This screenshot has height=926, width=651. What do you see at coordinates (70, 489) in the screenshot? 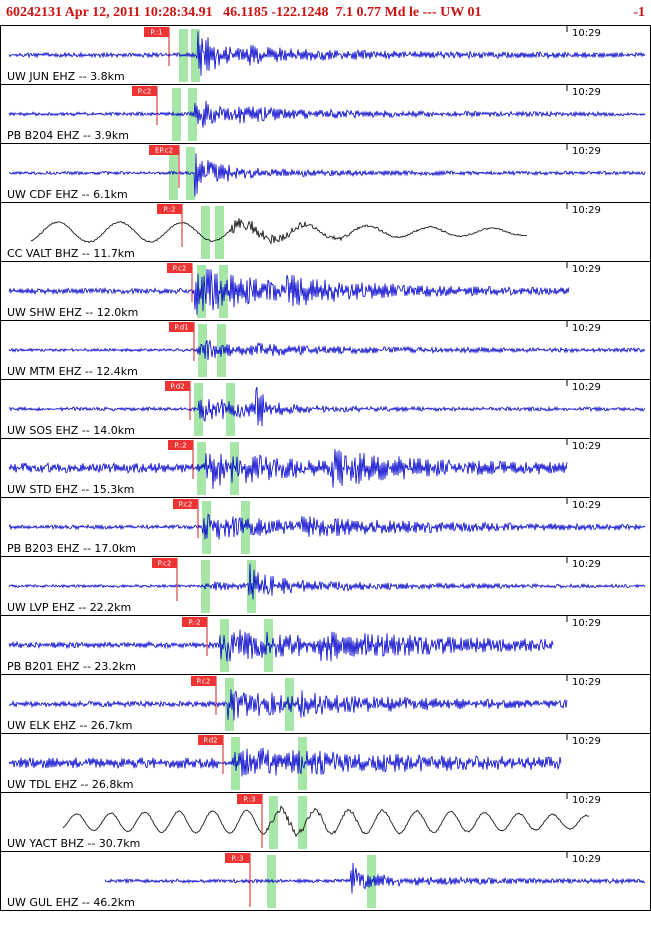
I see `station-label: UW STD EHZ -- 15.3km` at bounding box center [70, 489].